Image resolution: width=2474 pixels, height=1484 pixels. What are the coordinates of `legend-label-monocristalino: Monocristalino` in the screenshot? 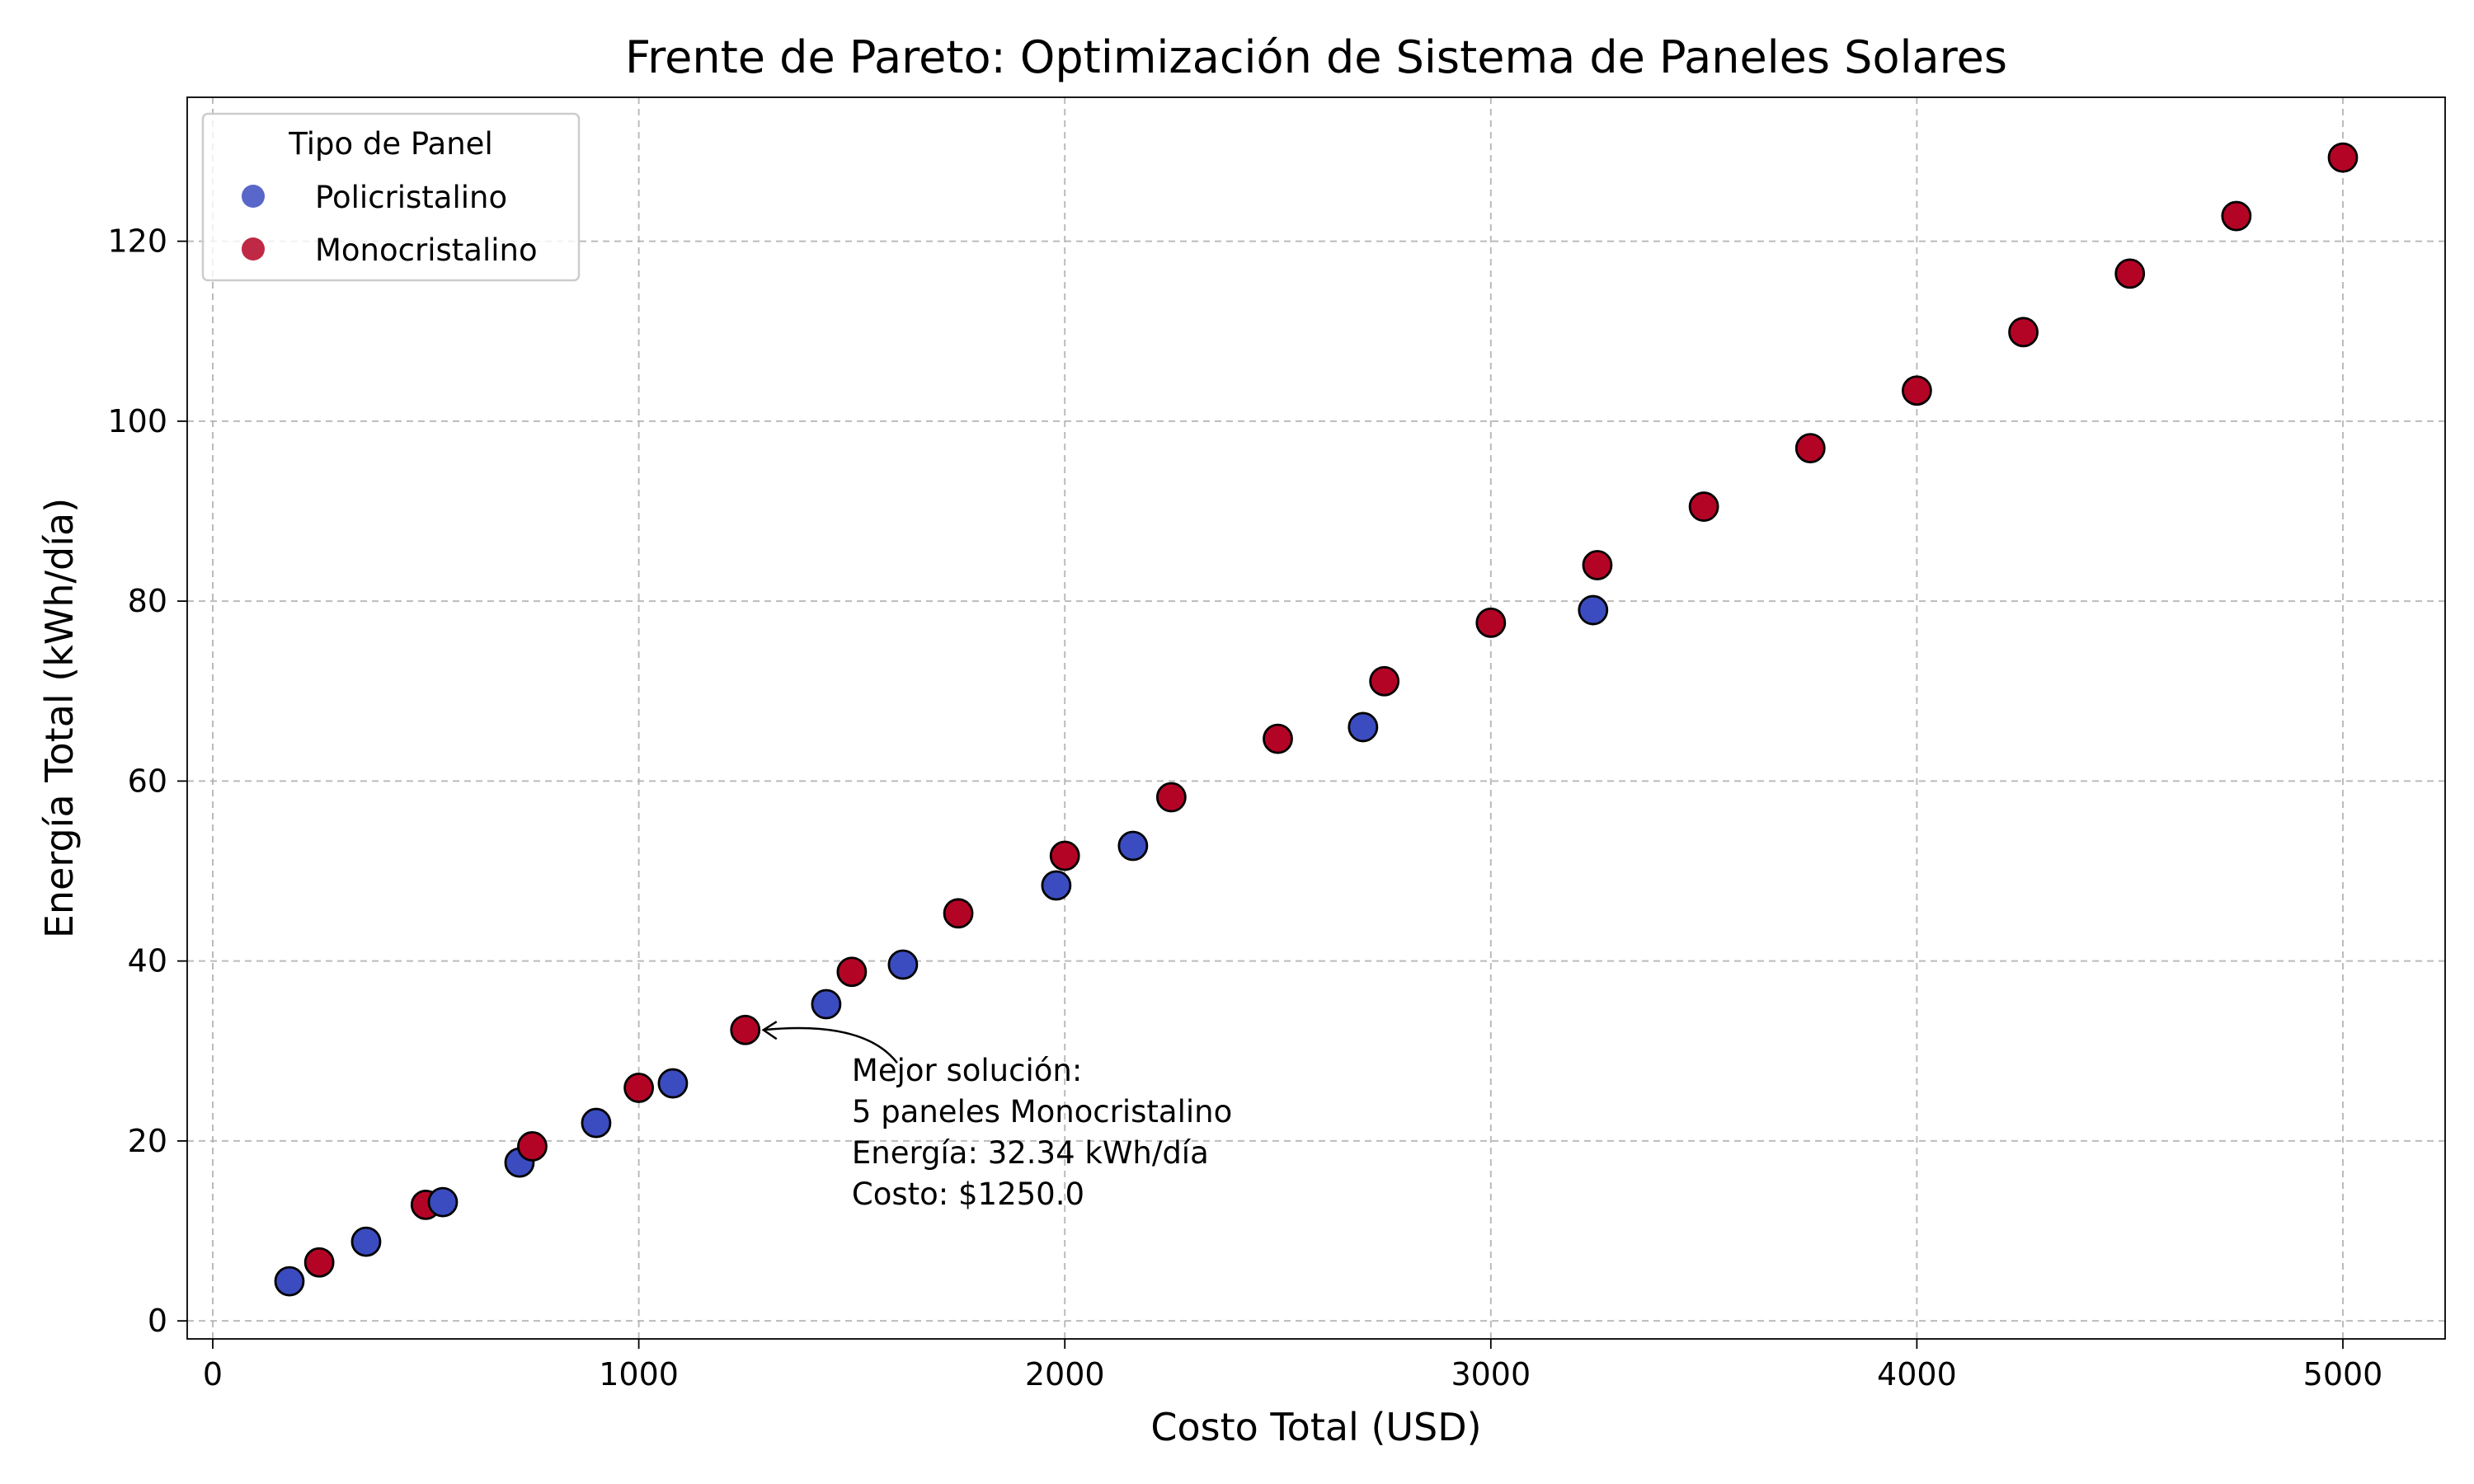 It's located at (426, 250).